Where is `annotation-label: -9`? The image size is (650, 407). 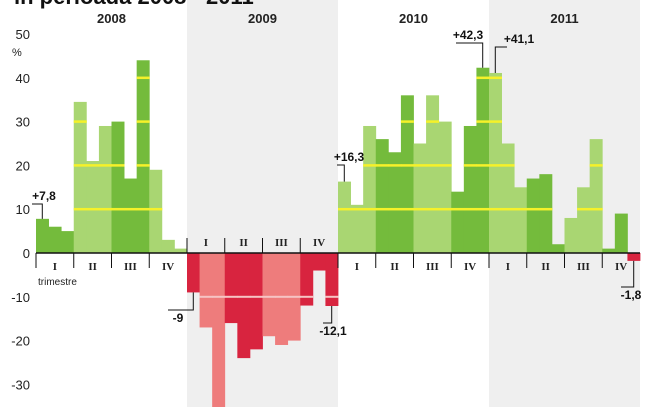 annotation-label: -9 is located at coordinates (178, 318).